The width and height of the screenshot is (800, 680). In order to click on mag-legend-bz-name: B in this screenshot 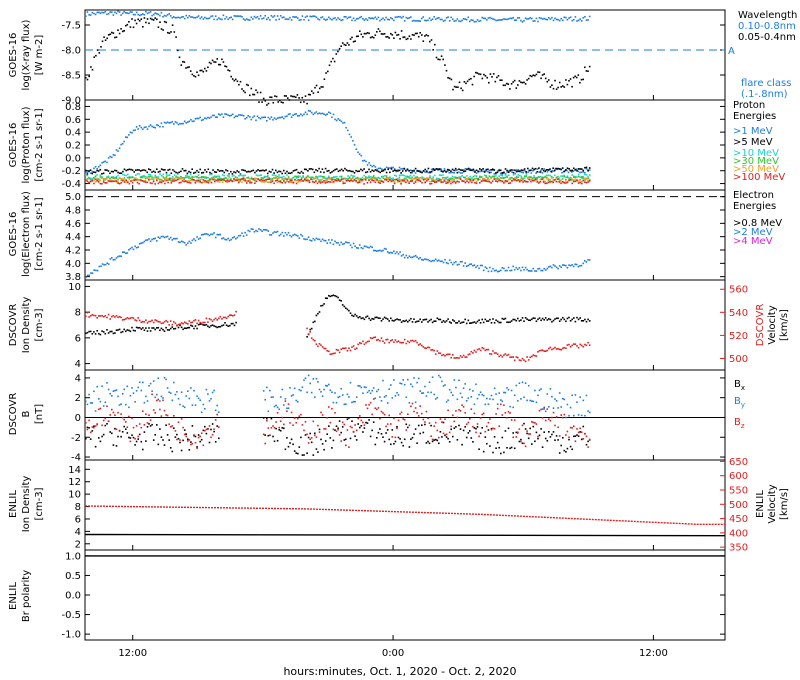, I will do `click(737, 422)`.